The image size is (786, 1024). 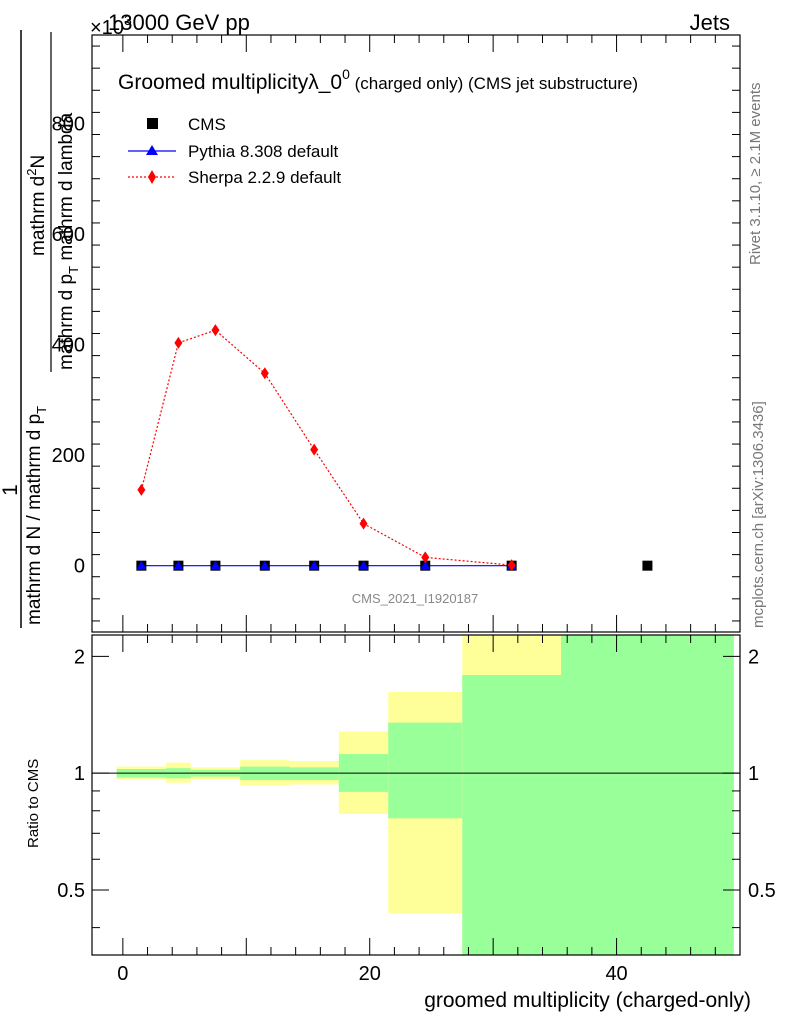 What do you see at coordinates (179, 22) in the screenshot?
I see `header-energy: 13000 GeV pp` at bounding box center [179, 22].